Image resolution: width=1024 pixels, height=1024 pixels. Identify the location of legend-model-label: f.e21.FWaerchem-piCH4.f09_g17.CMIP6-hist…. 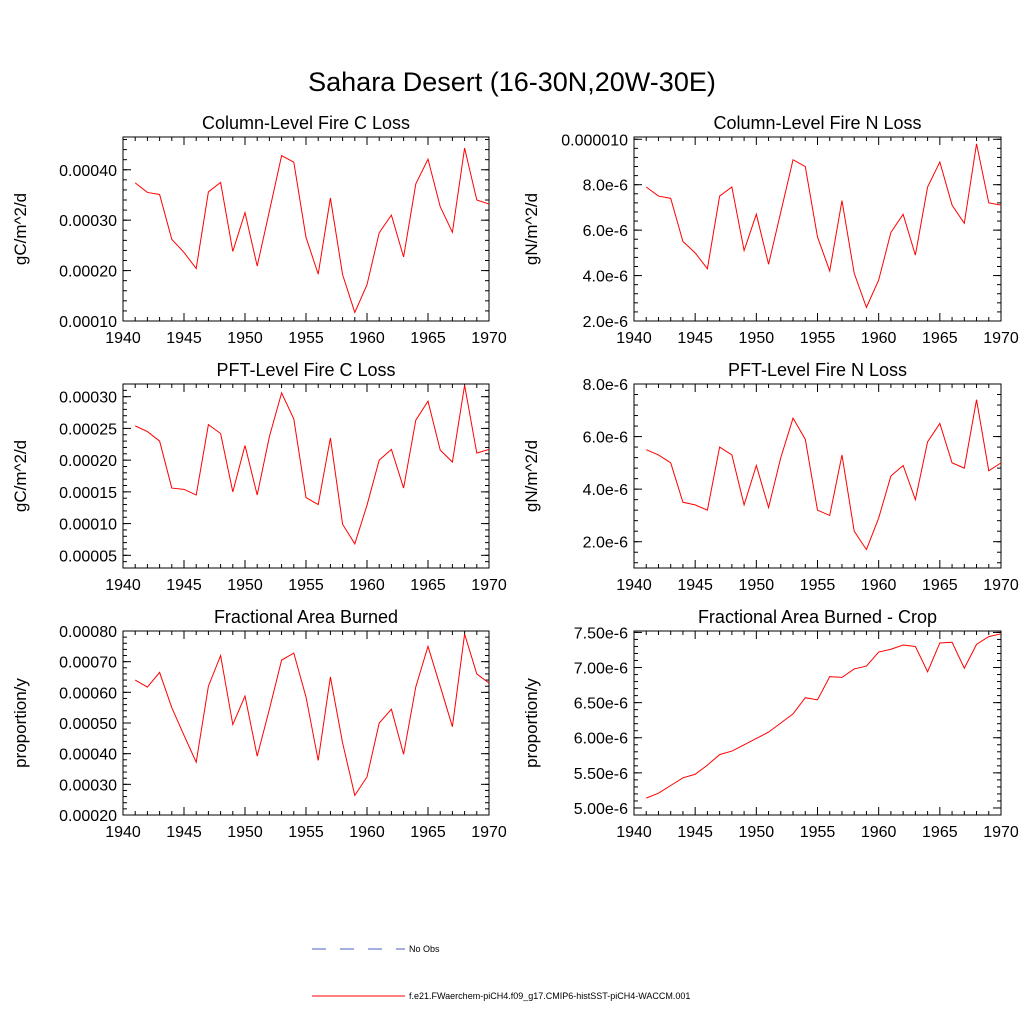
(549, 996).